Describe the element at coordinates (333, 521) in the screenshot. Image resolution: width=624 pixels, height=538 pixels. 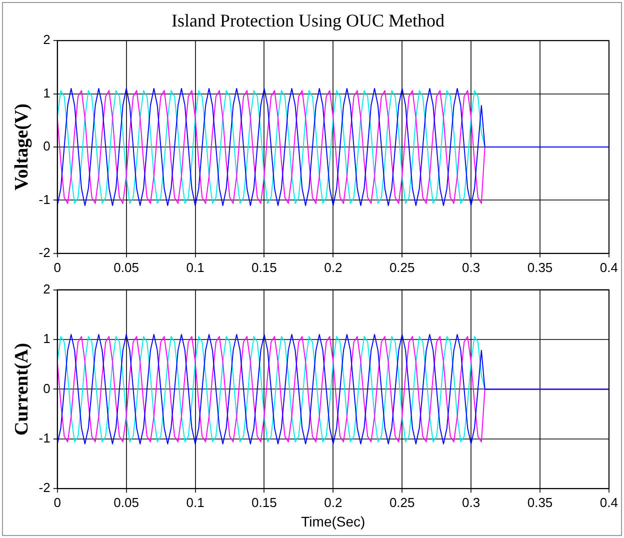
I see `x-axis-title: Time(Sec)` at that location.